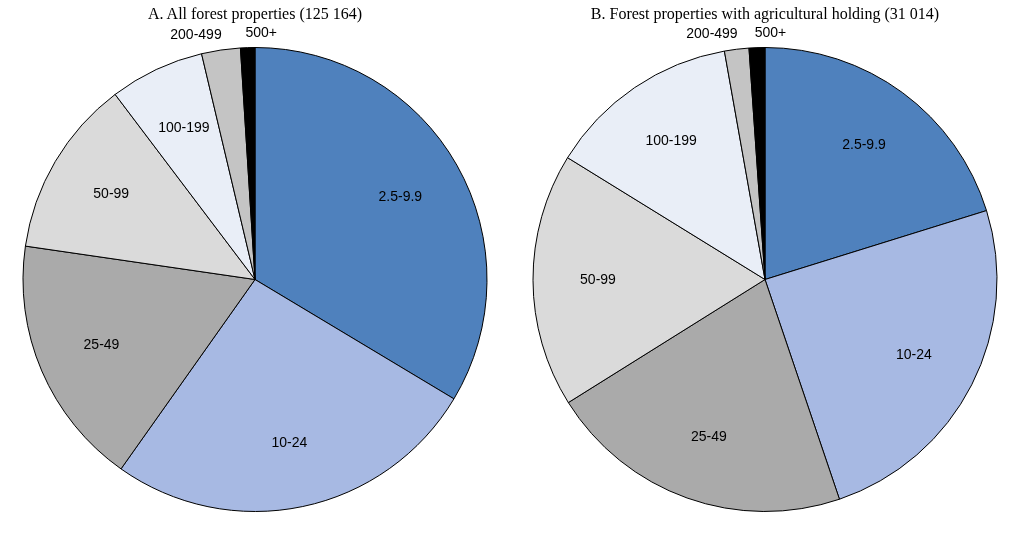 This screenshot has height=551, width=1030. What do you see at coordinates (255, 13) in the screenshot?
I see `chart-title: A. All forest properties (125 164)` at bounding box center [255, 13].